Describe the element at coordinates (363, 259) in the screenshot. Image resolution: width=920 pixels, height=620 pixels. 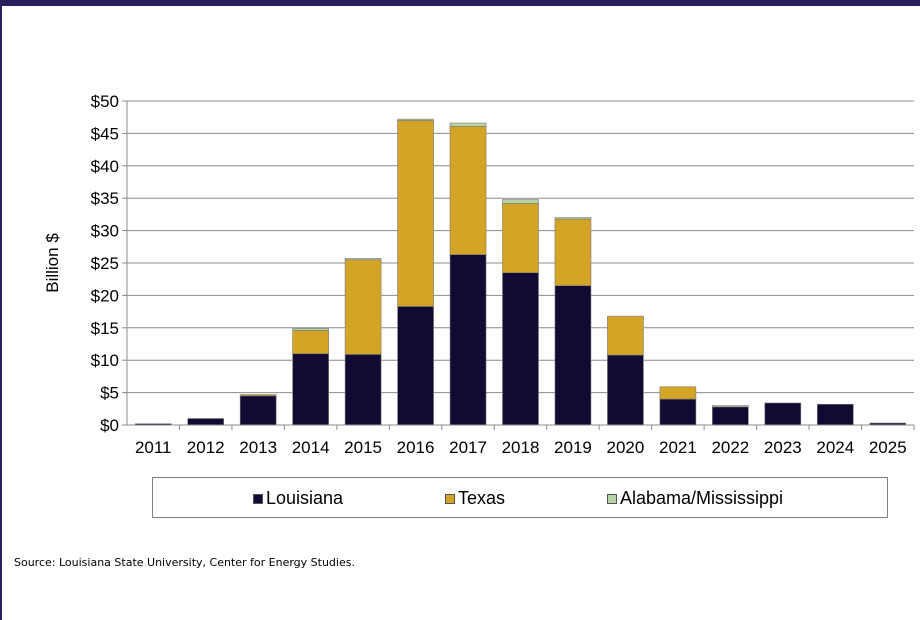
I see `bar-alabama-mississippi-2015` at that location.